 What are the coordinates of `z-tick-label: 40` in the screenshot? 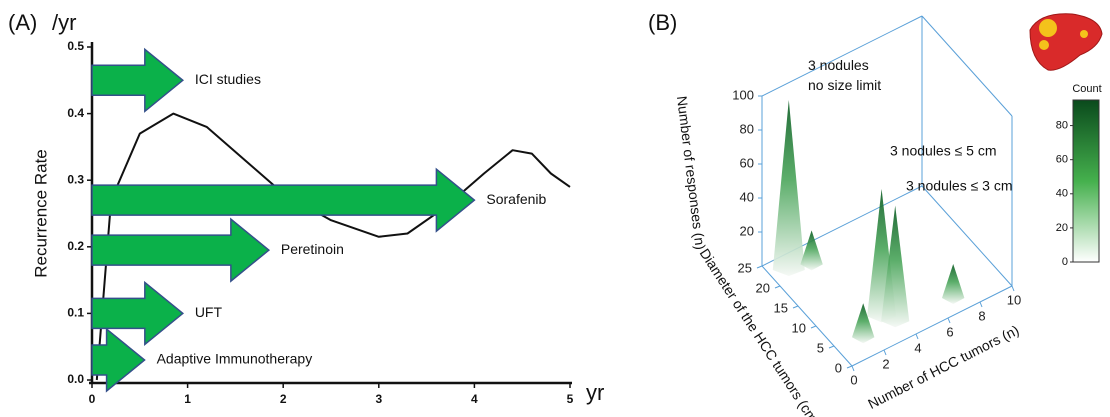 It's located at (747, 196).